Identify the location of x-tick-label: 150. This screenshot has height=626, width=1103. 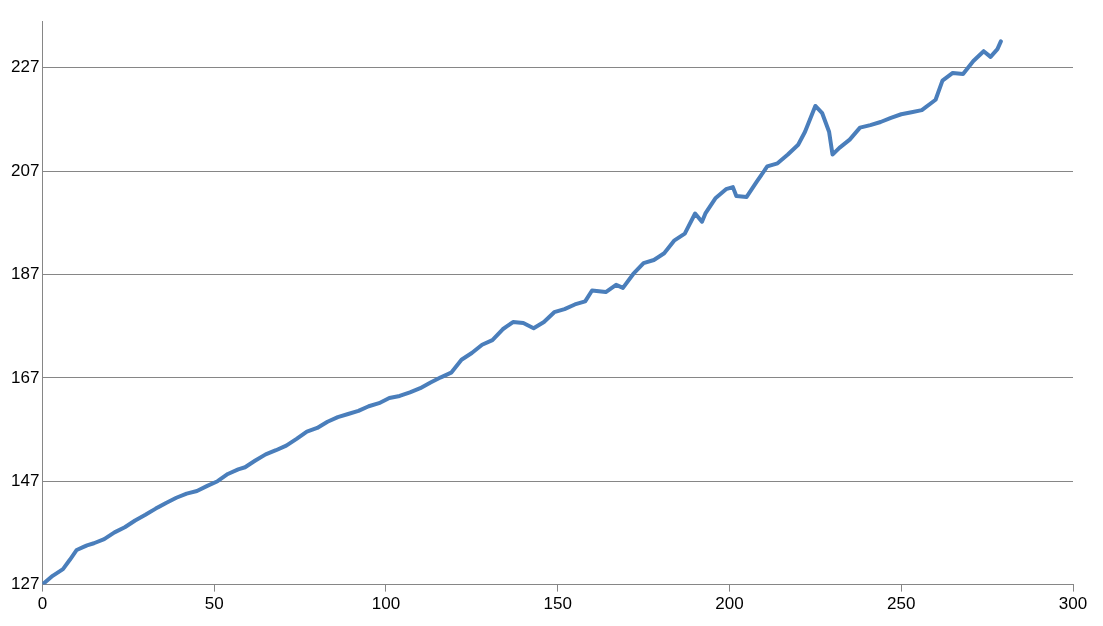
(557, 604).